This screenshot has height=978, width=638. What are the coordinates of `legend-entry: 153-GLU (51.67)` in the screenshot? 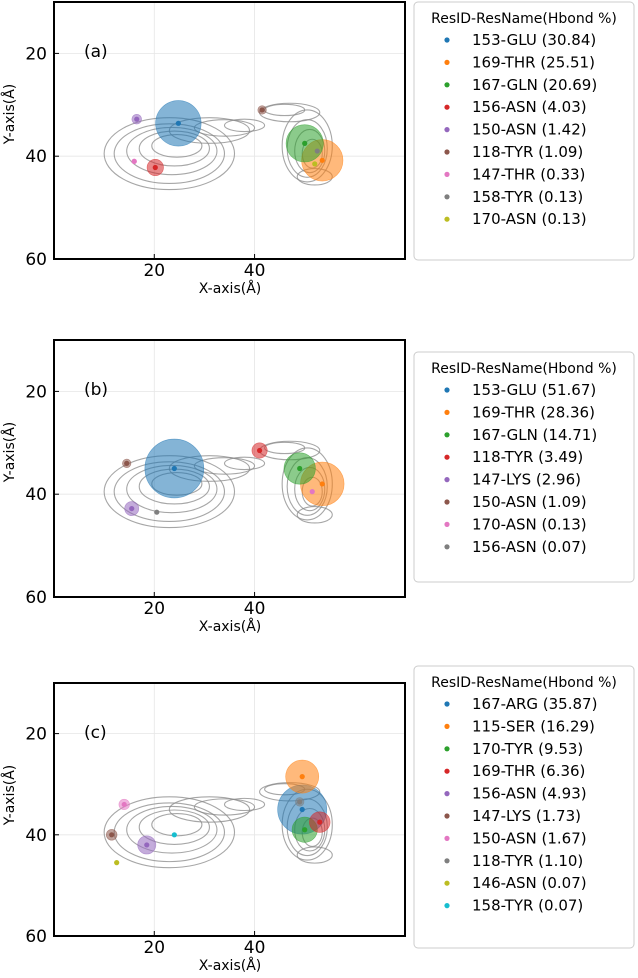 It's located at (534, 390).